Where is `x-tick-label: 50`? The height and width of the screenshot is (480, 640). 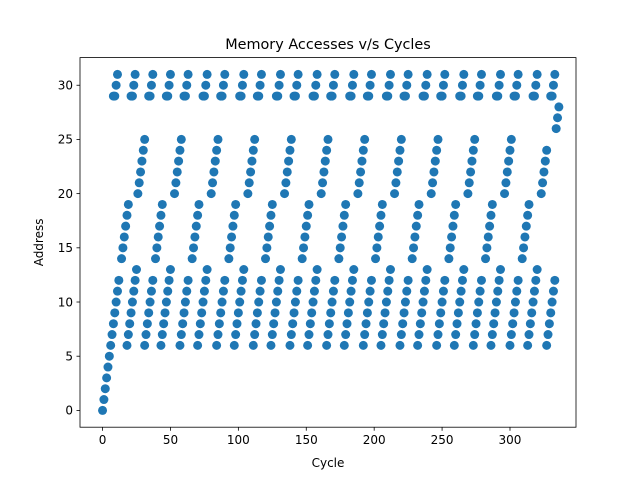
x-tick-label: 50 is located at coordinates (170, 440).